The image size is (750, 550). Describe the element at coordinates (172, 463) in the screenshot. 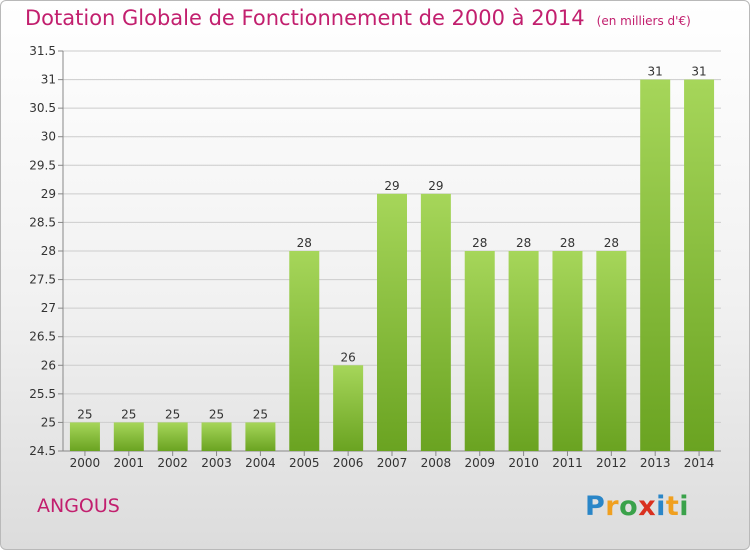

I see `x-tick-label: 2002` at that location.